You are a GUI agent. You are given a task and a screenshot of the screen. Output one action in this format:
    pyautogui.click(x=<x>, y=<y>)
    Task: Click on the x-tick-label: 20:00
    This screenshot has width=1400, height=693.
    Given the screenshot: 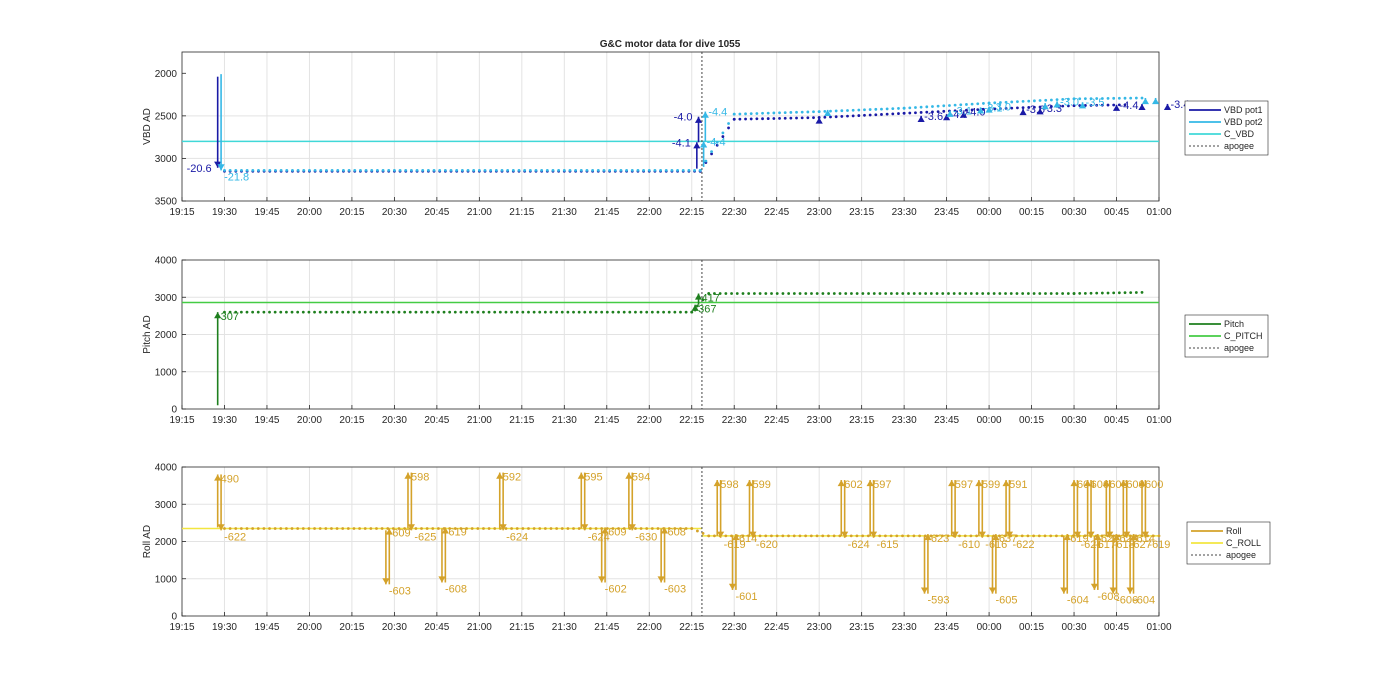 What is the action you would take?
    pyautogui.click(x=309, y=627)
    